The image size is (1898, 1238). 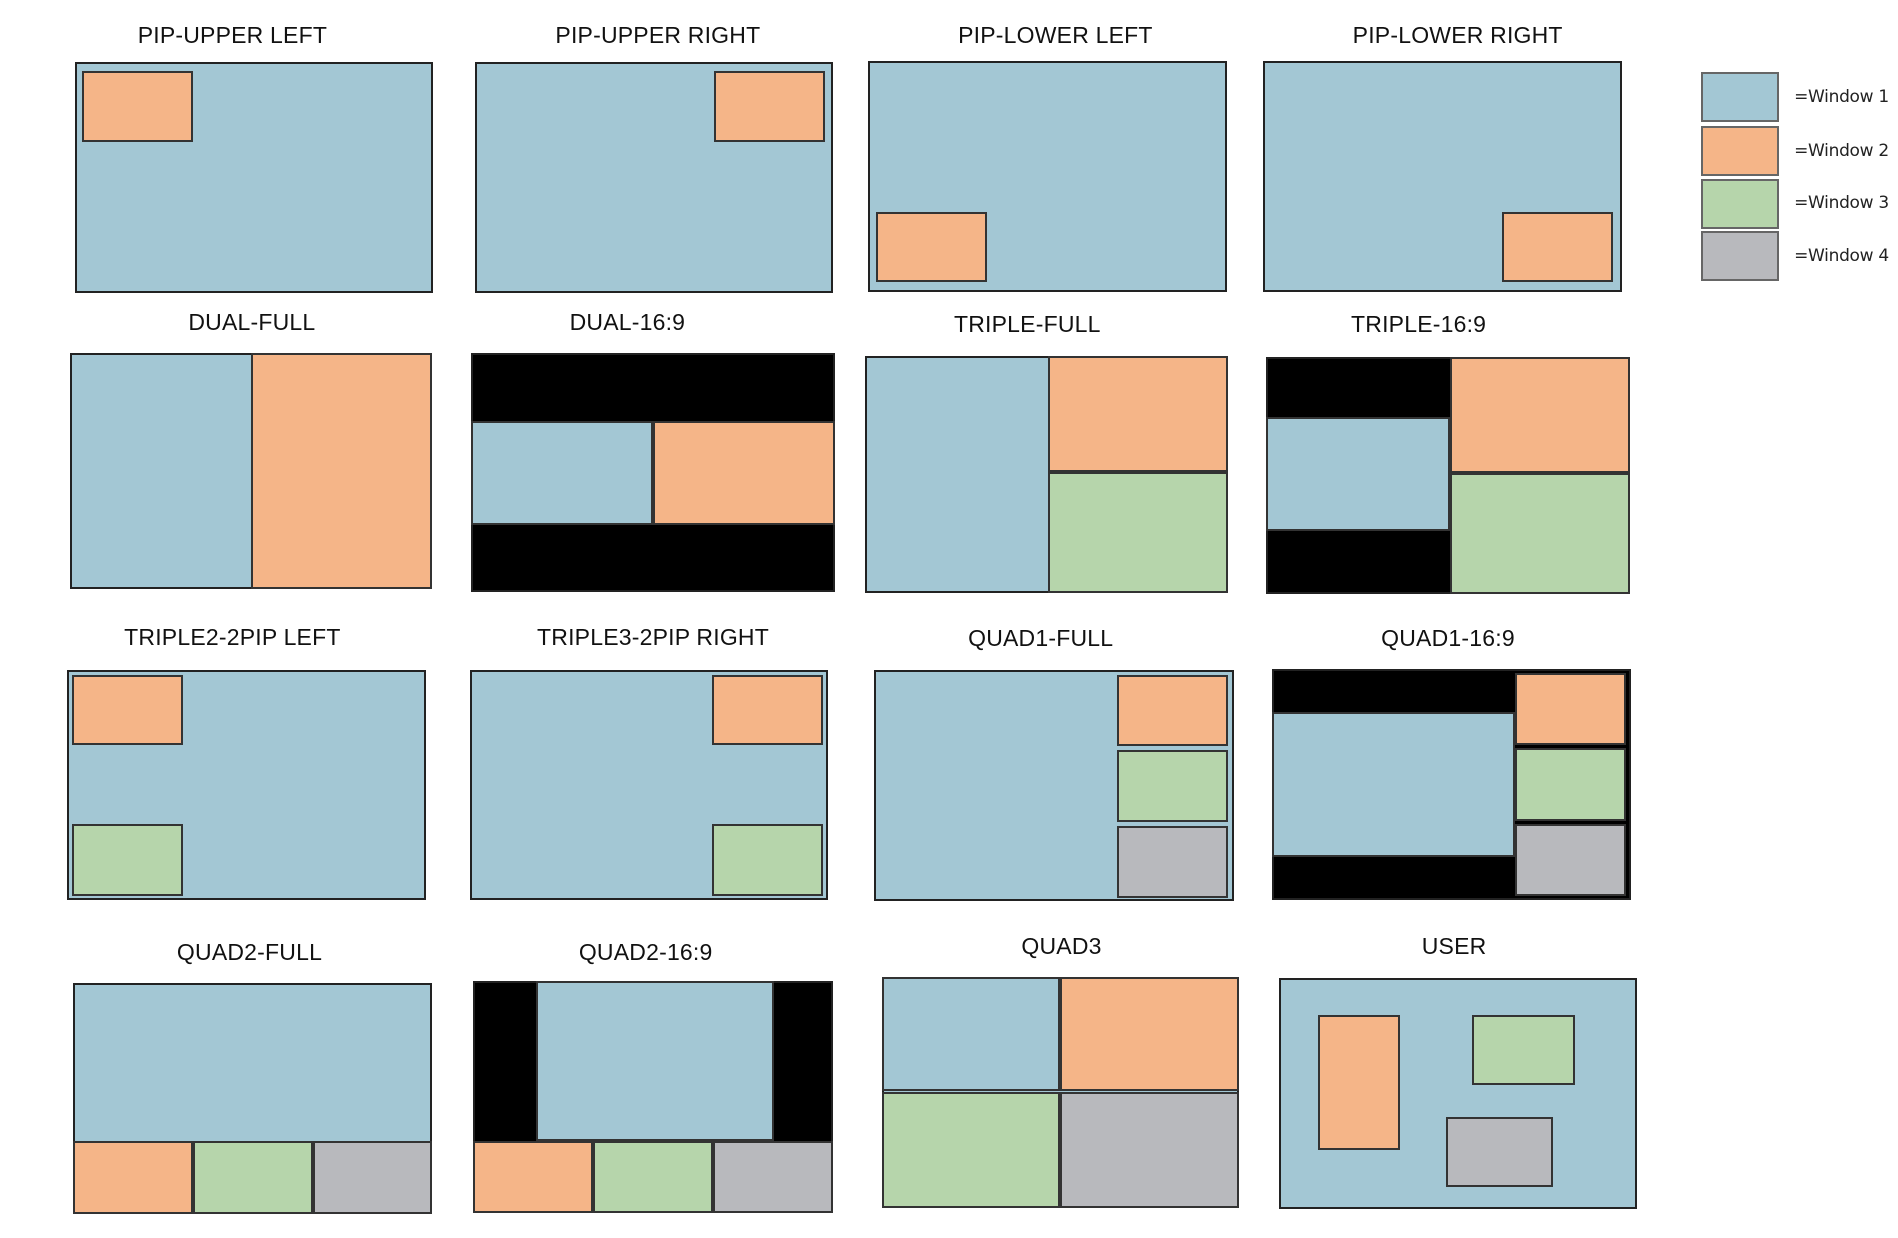 I want to click on legend-label-1: =Window 1, so click(x=1841, y=96).